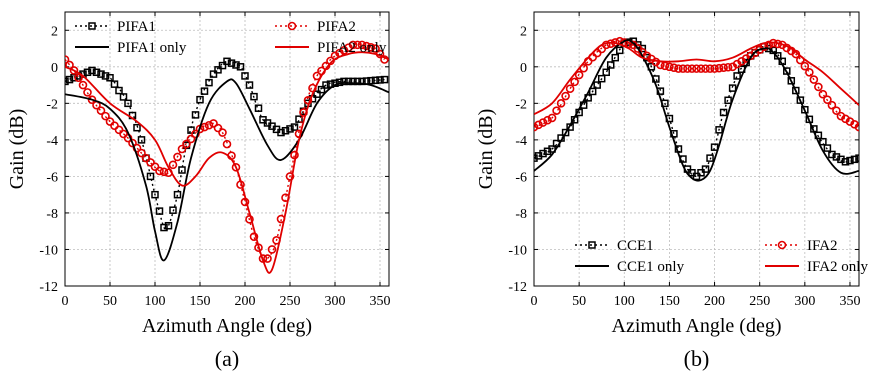 This screenshot has width=895, height=384. What do you see at coordinates (523, 31) in the screenshot?
I see `y-tick-label: 2` at bounding box center [523, 31].